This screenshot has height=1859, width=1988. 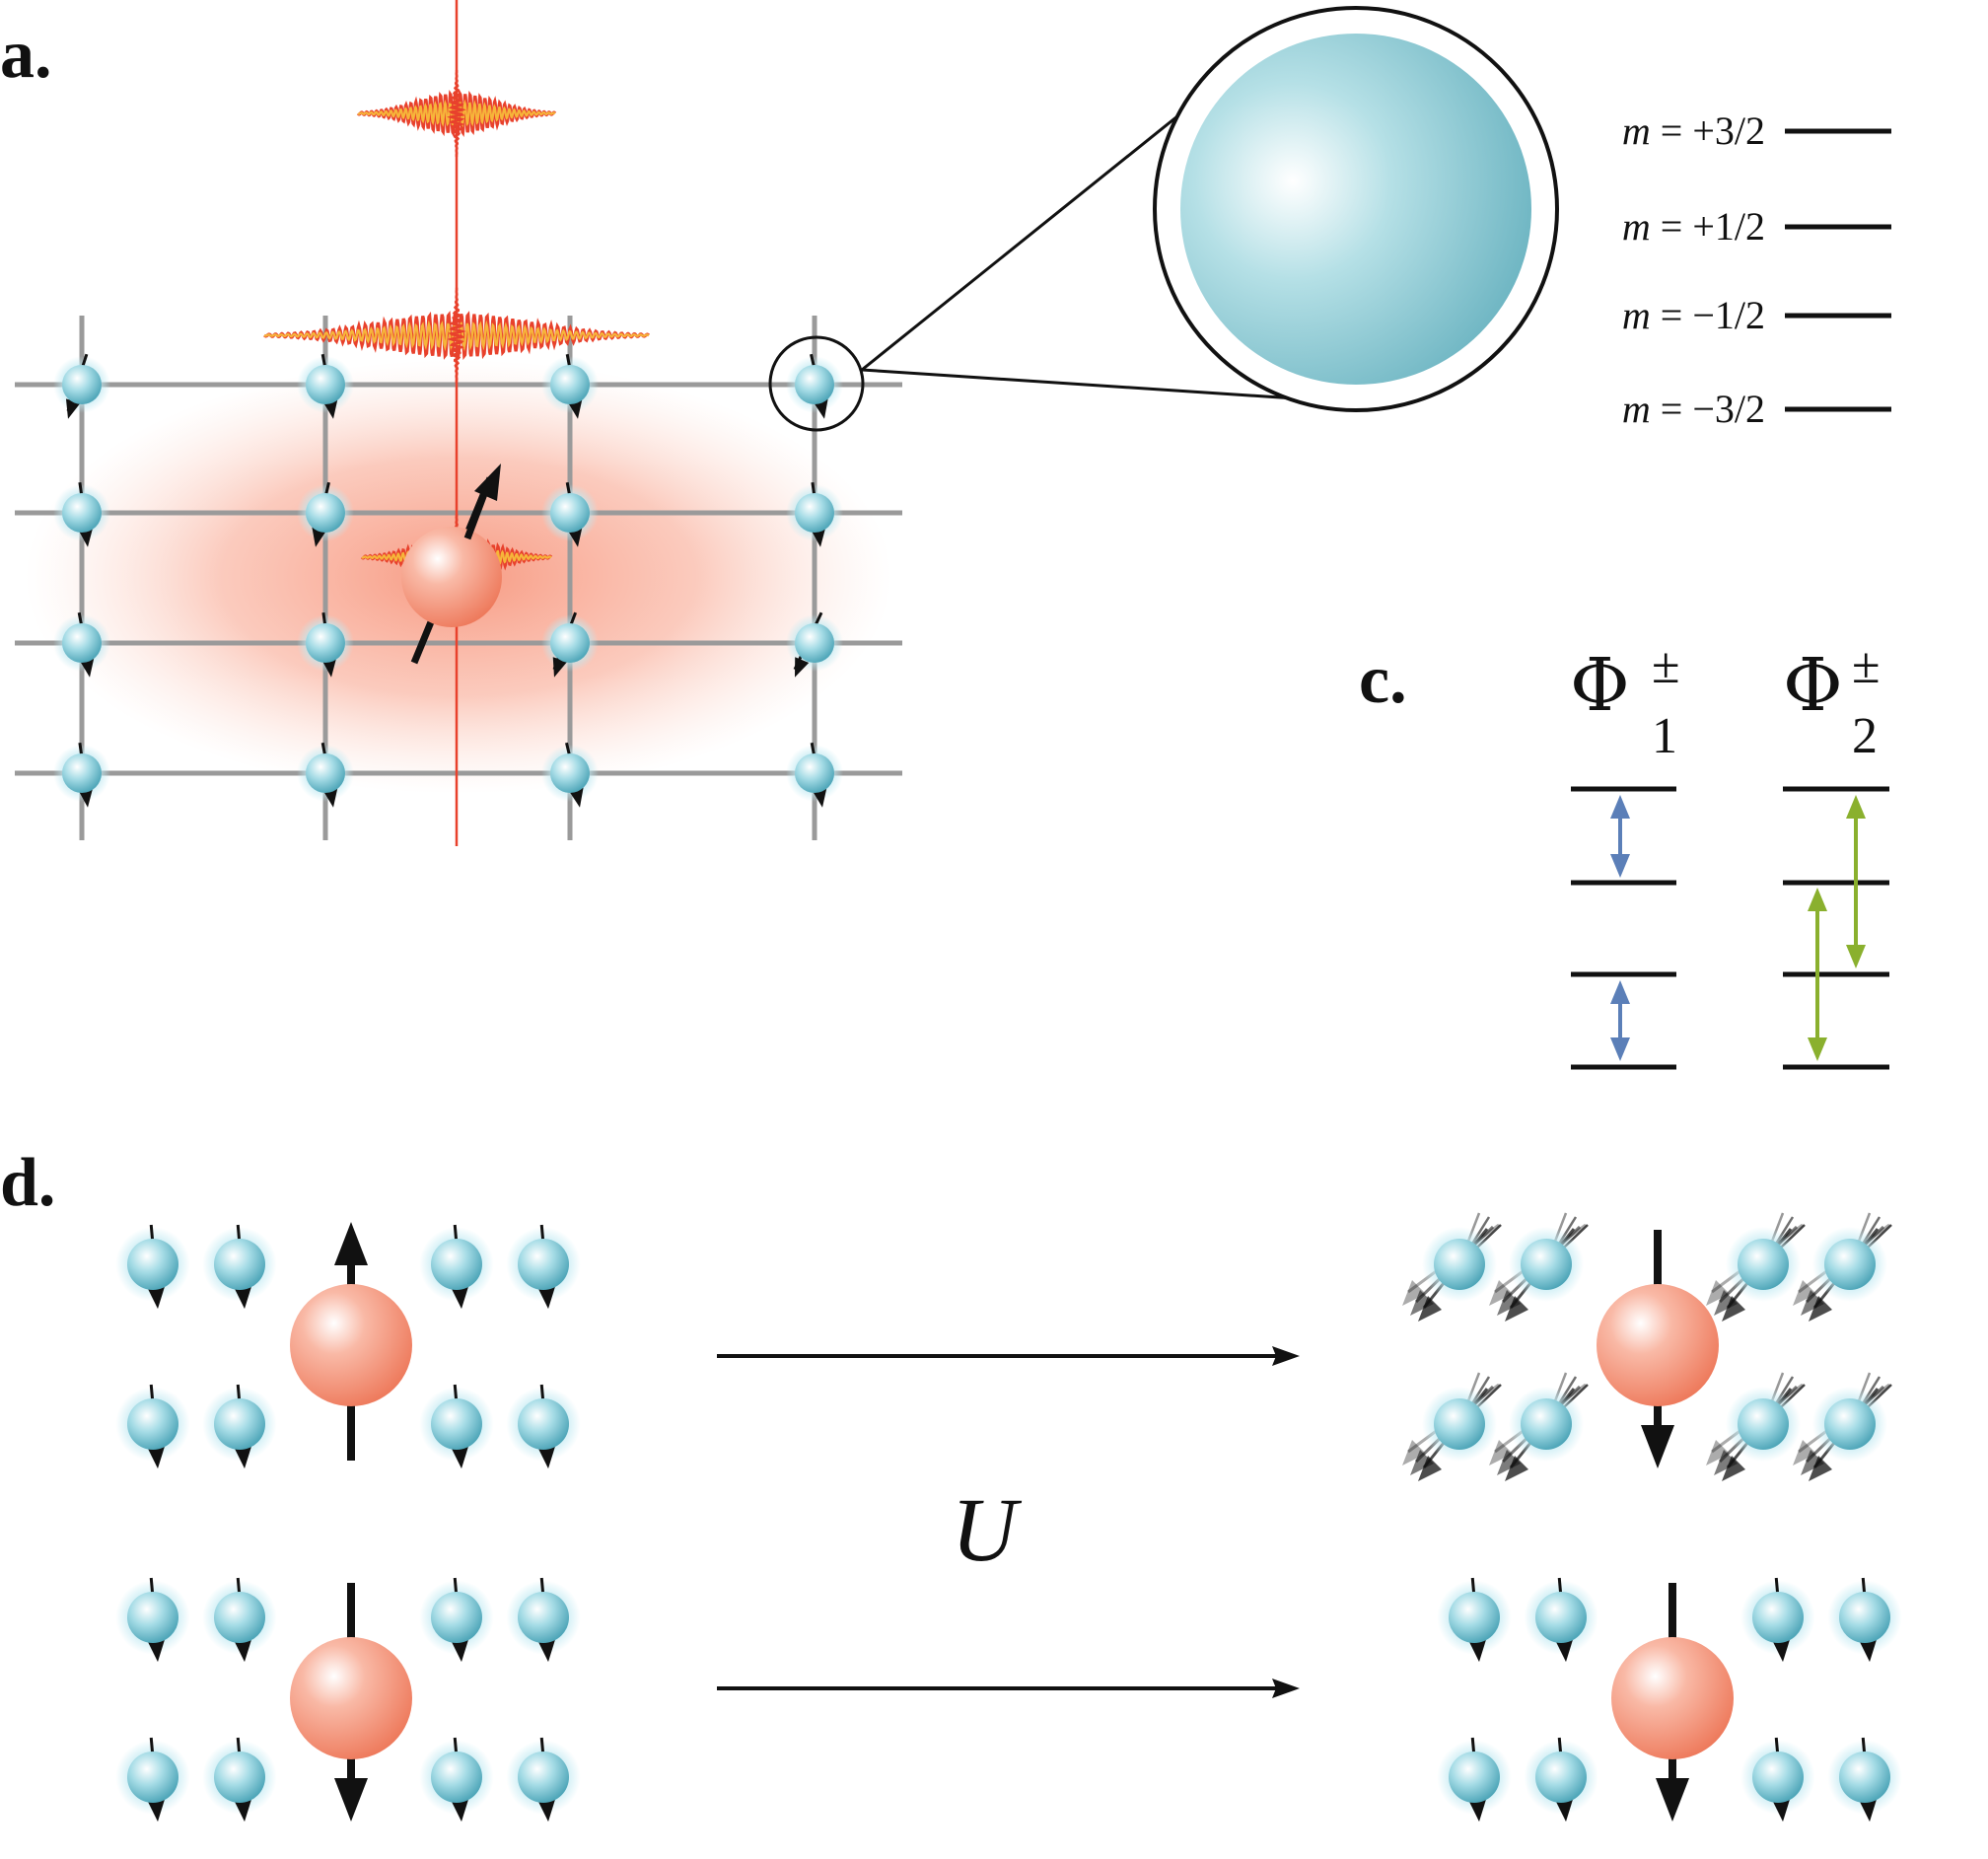 I want to click on level-magnifier-fill, so click(x=1356, y=209).